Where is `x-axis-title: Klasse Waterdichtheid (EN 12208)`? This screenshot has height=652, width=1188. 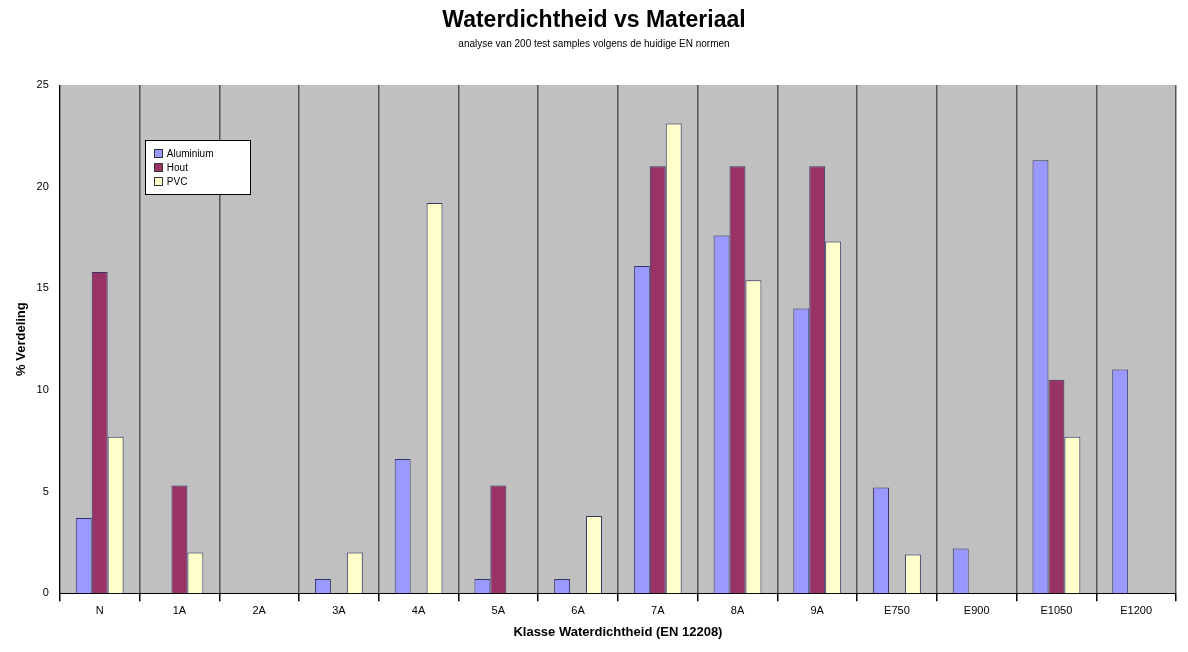
x-axis-title: Klasse Waterdichtheid (EN 12208) is located at coordinates (618, 631).